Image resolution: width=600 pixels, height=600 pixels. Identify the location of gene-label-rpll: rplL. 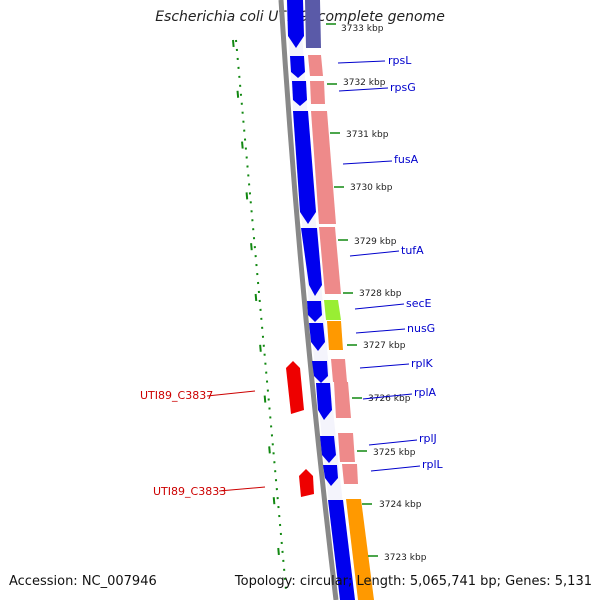
(433, 464).